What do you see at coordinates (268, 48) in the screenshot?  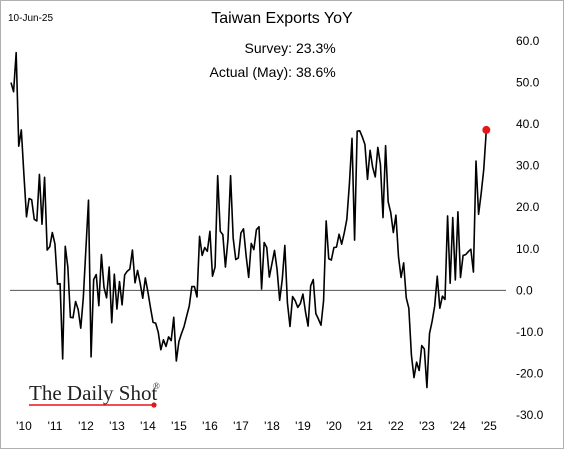 I see `annotation-survey-label: Survey:` at bounding box center [268, 48].